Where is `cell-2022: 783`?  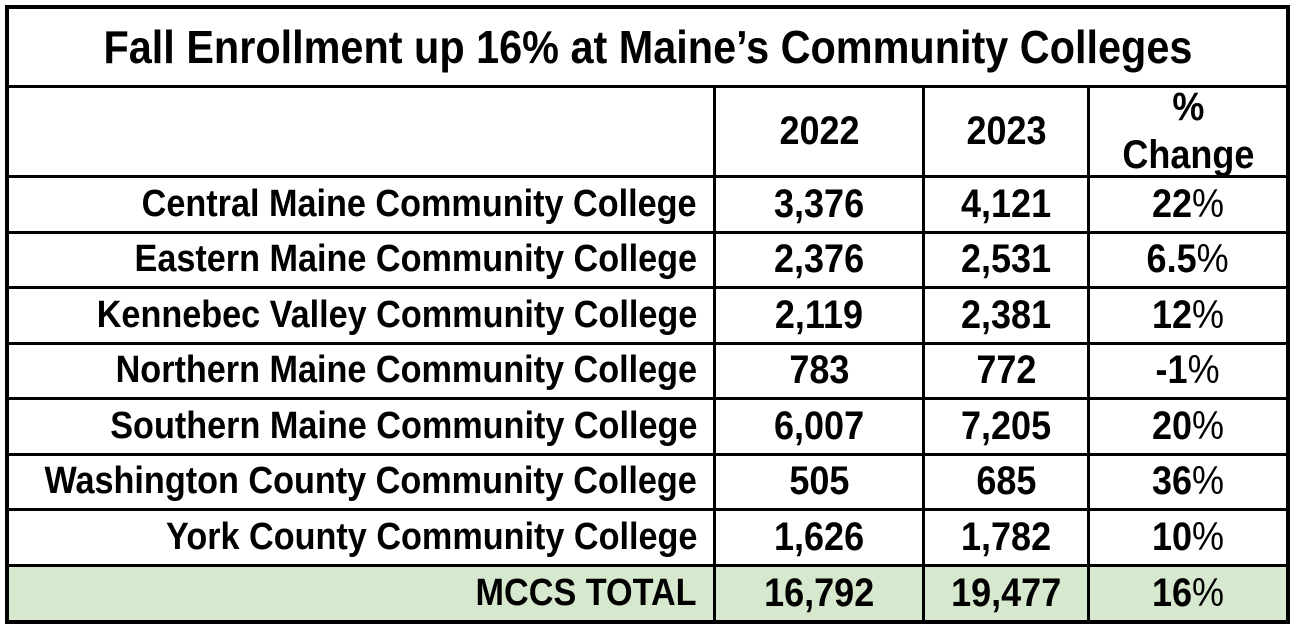 cell-2022: 783 is located at coordinates (819, 370).